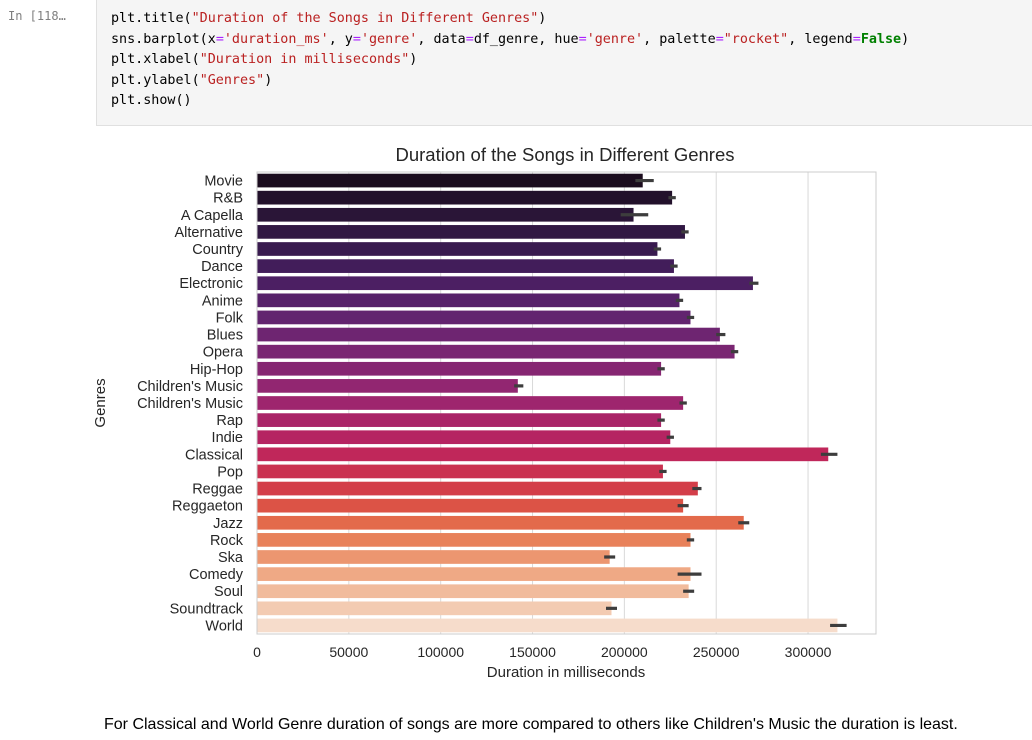 This screenshot has height=740, width=1032. I want to click on y-tick-label: Dance, so click(222, 267).